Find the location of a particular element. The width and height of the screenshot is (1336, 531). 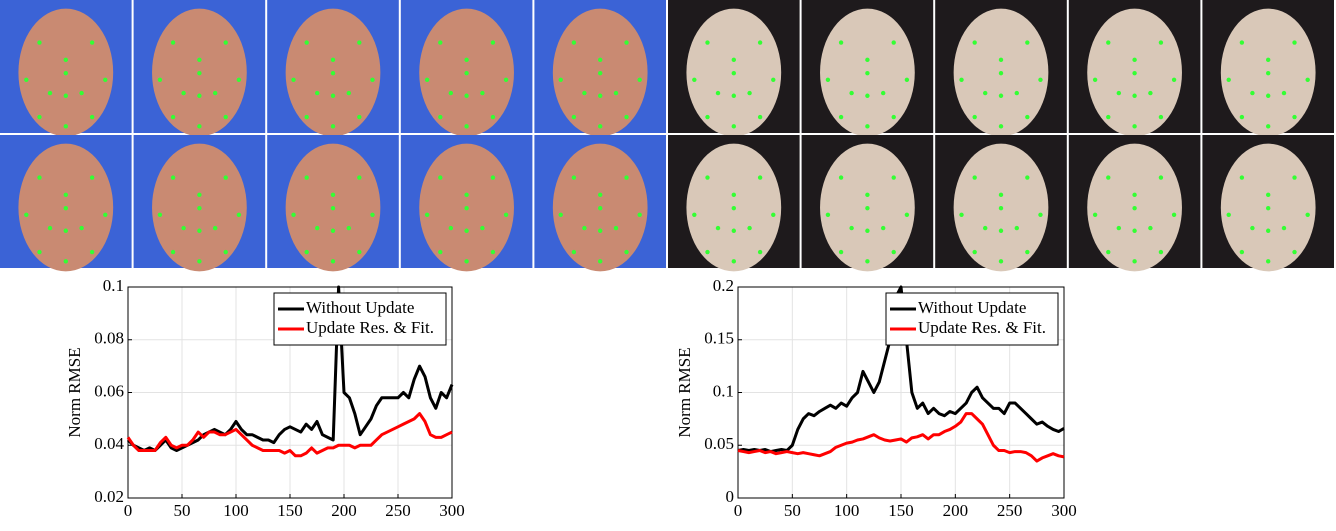

x-tick-label: 300 is located at coordinates (452, 510).